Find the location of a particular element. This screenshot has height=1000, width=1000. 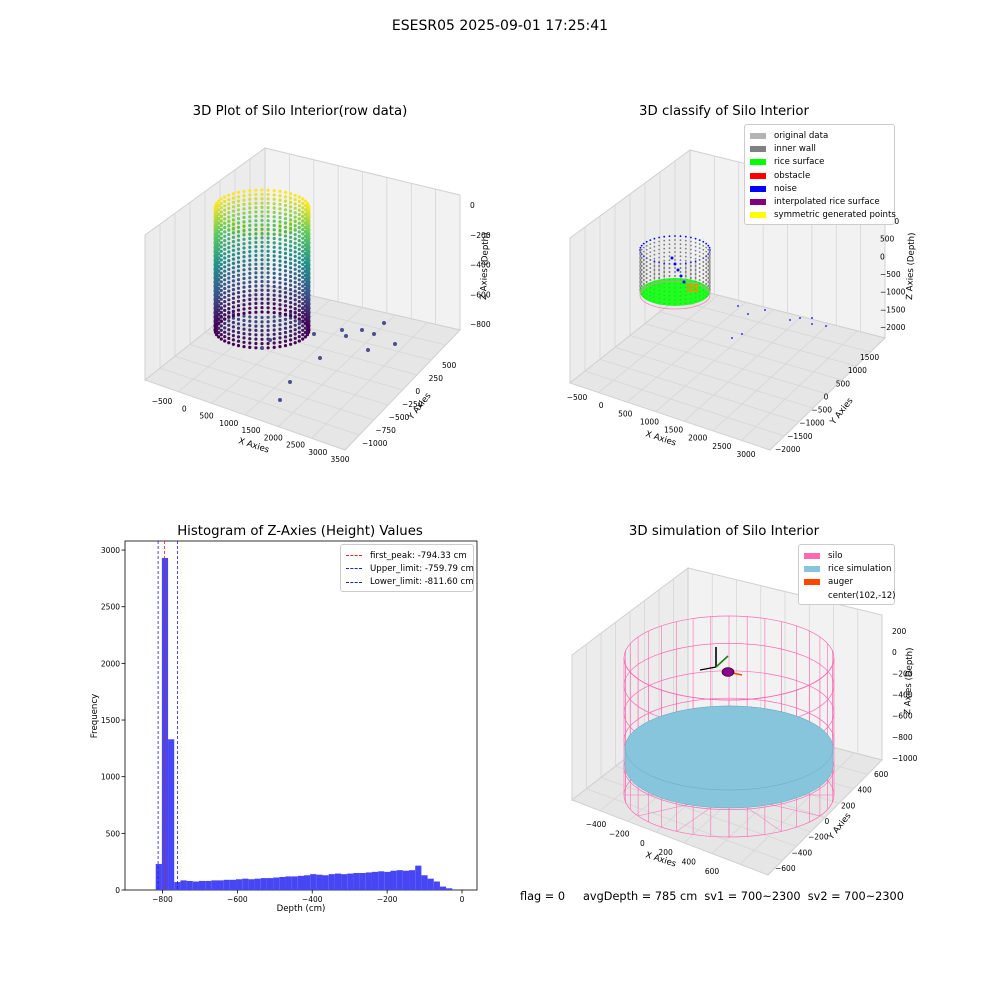

panel1-ztick-label: −600 is located at coordinates (480, 294).